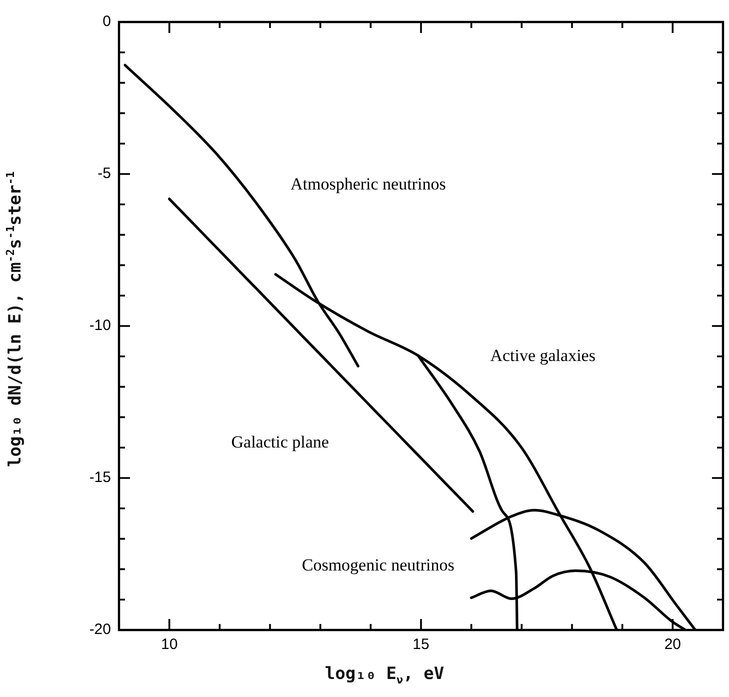  I want to click on x-tick-label: 10, so click(169, 645).